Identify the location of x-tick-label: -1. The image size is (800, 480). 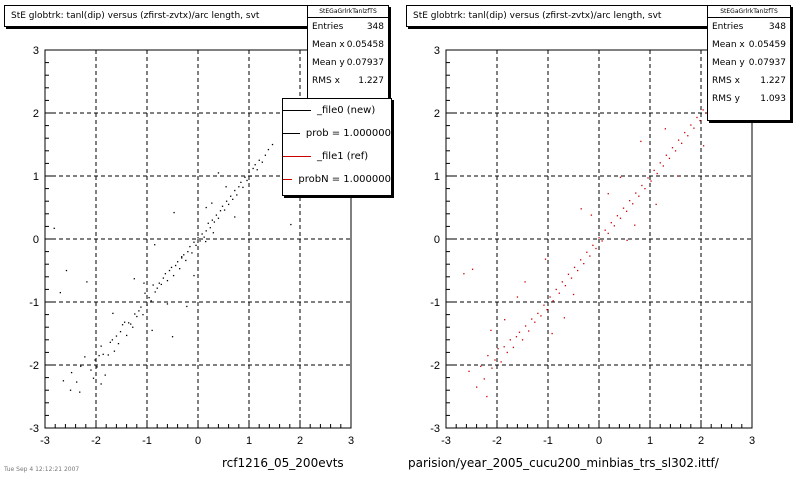
(548, 441).